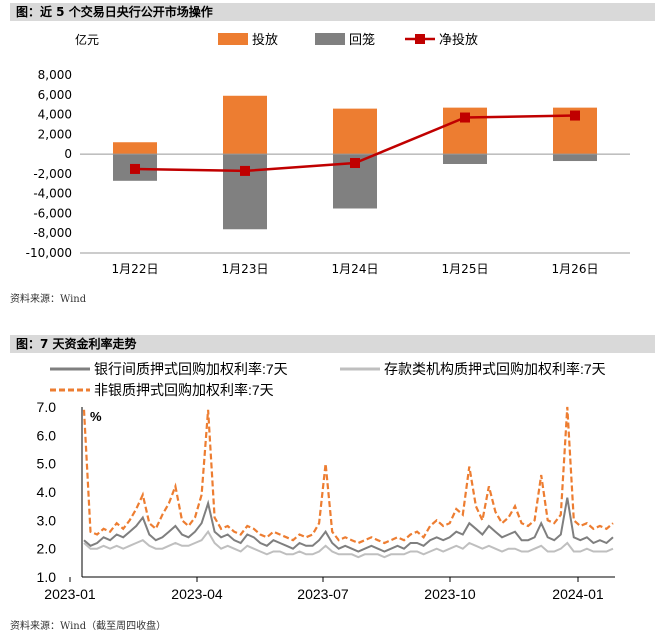  What do you see at coordinates (55, 75) in the screenshot?
I see `y-tick-label: 8,000` at bounding box center [55, 75].